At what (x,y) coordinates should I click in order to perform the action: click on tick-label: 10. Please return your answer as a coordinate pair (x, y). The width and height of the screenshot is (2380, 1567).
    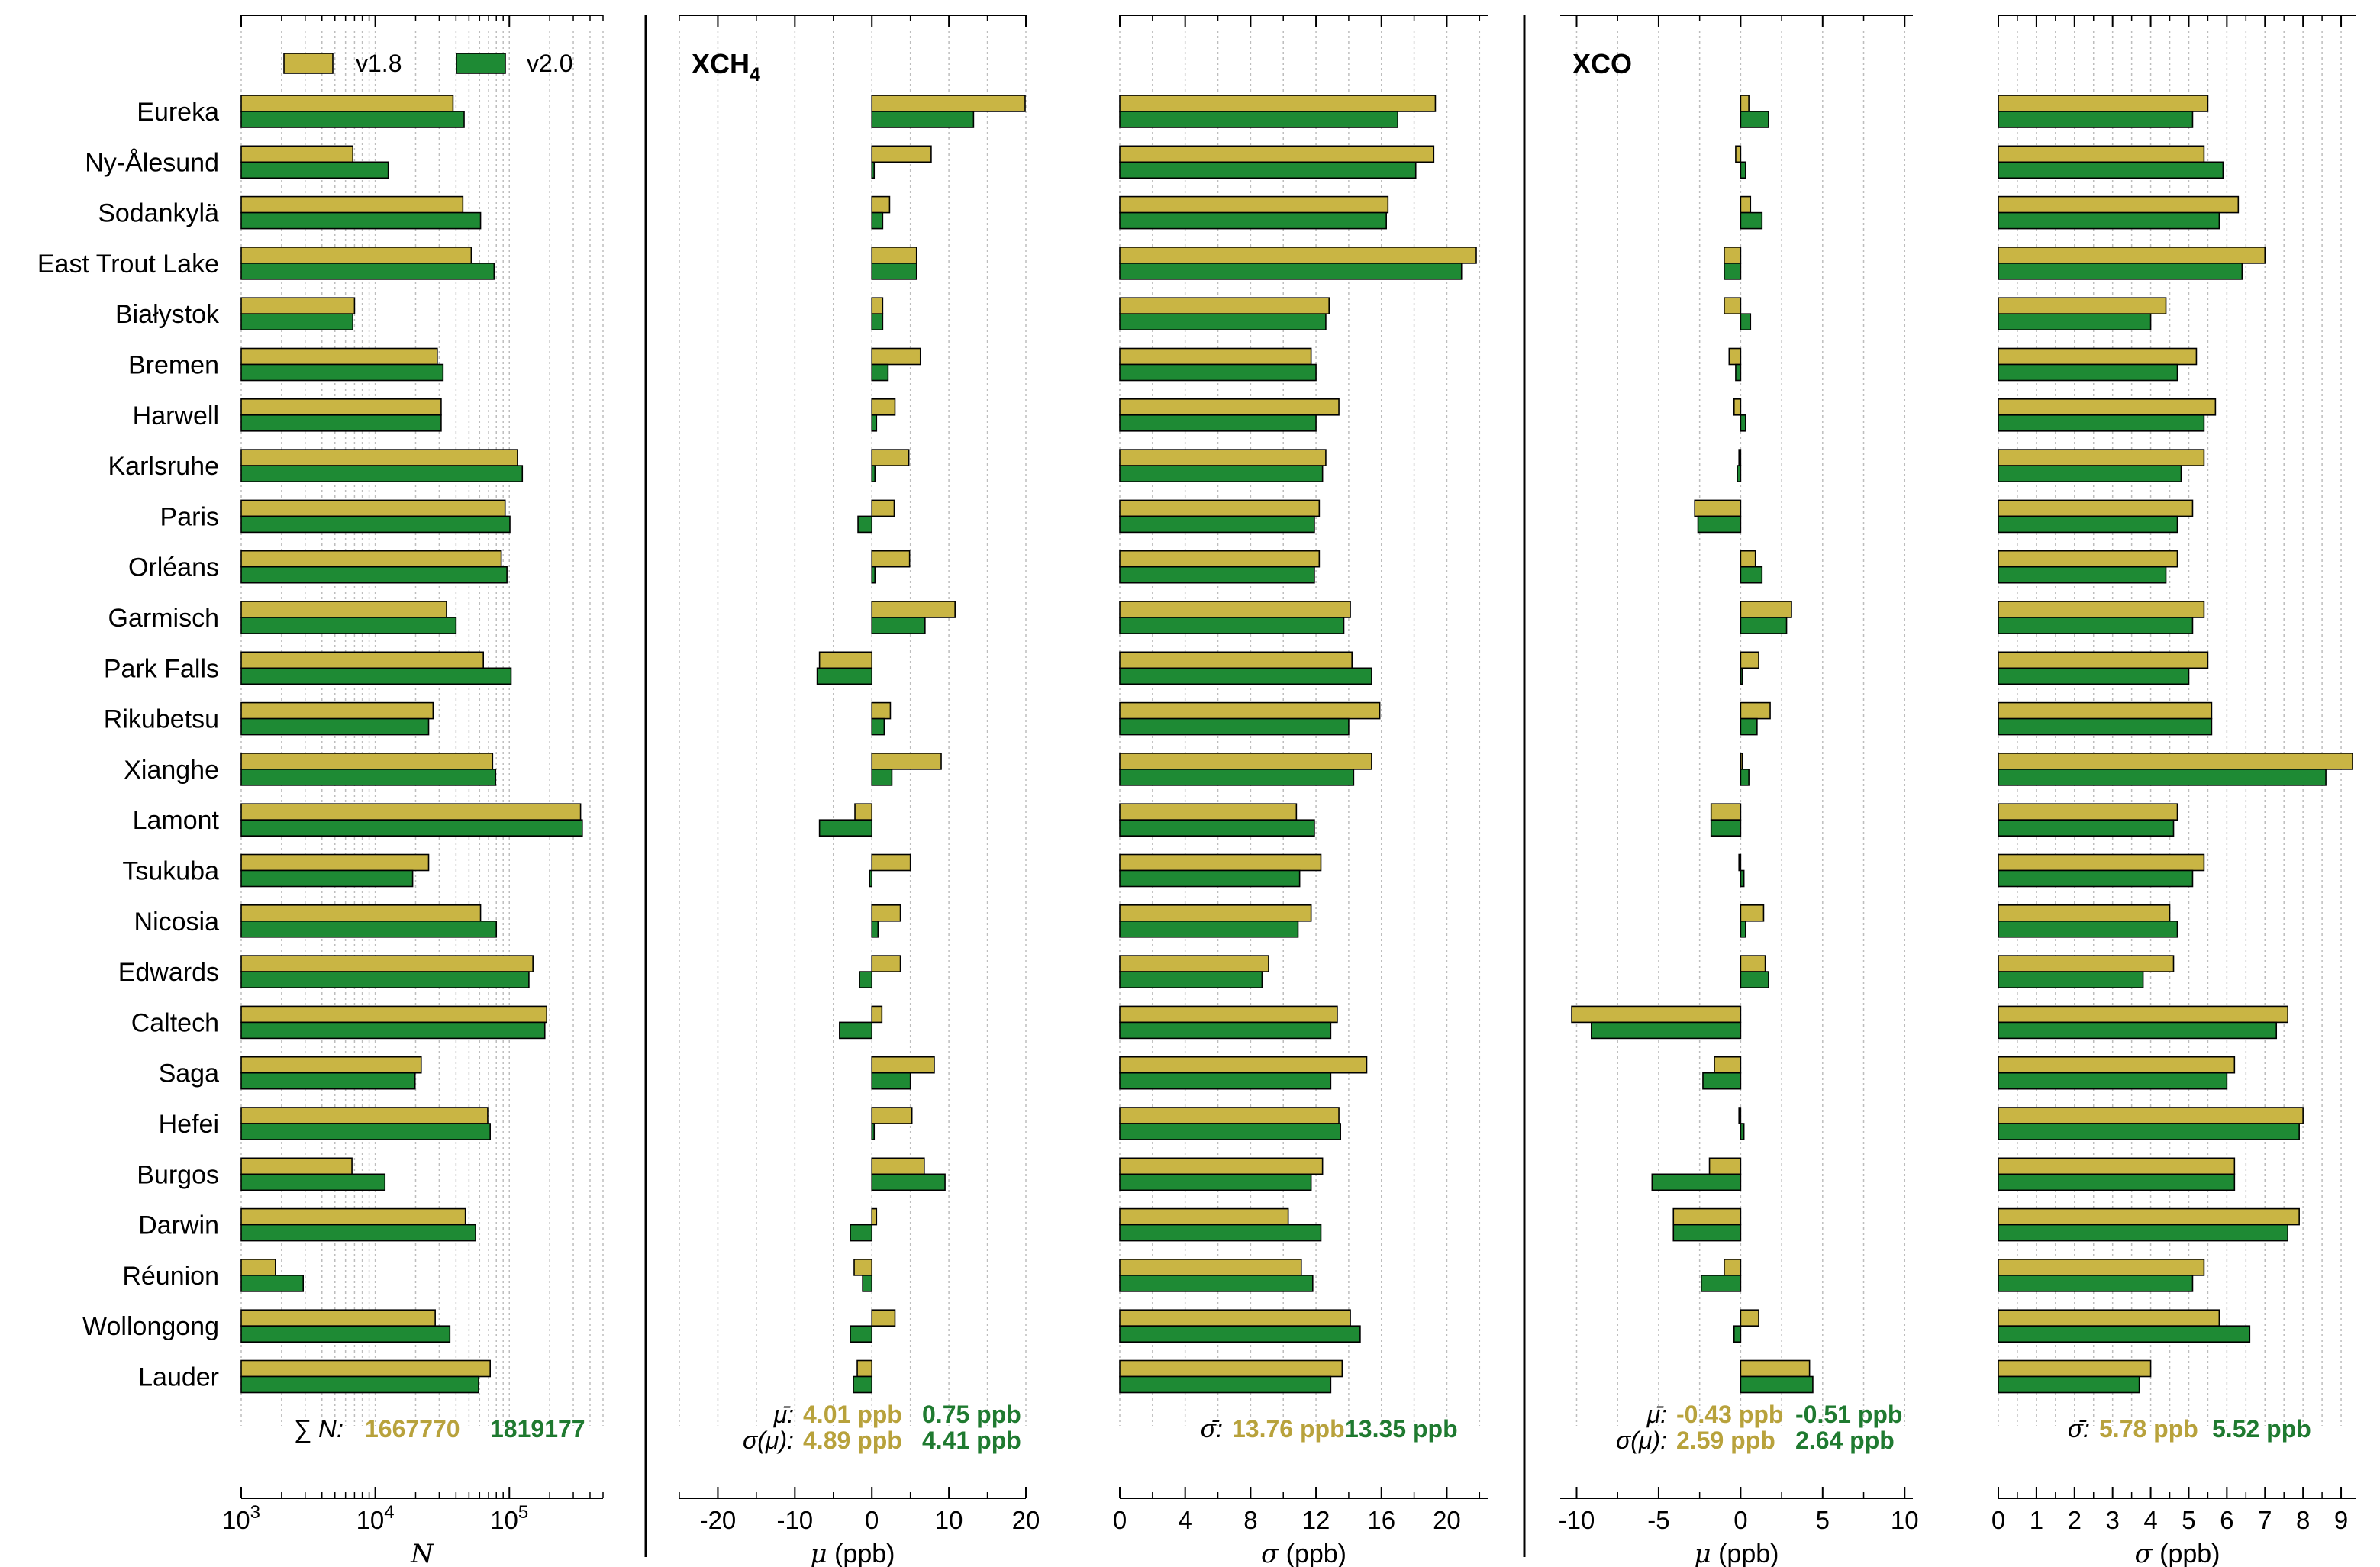
    Looking at the image, I should click on (949, 1520).